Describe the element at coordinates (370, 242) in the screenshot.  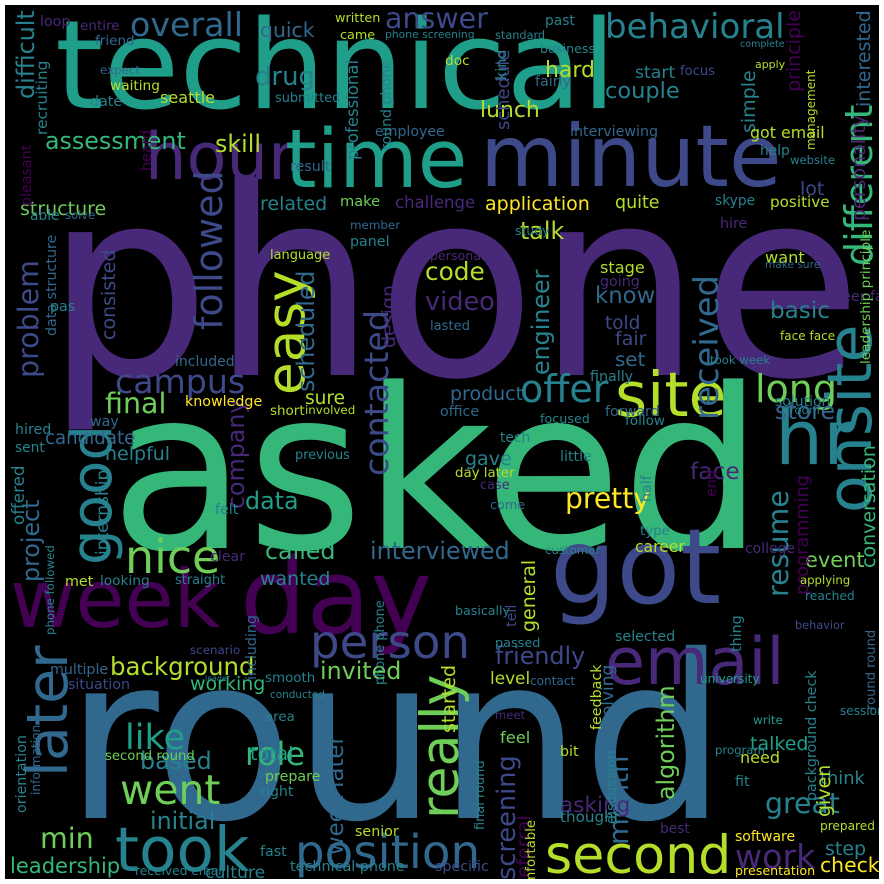
I see `cloud-word: panel` at that location.